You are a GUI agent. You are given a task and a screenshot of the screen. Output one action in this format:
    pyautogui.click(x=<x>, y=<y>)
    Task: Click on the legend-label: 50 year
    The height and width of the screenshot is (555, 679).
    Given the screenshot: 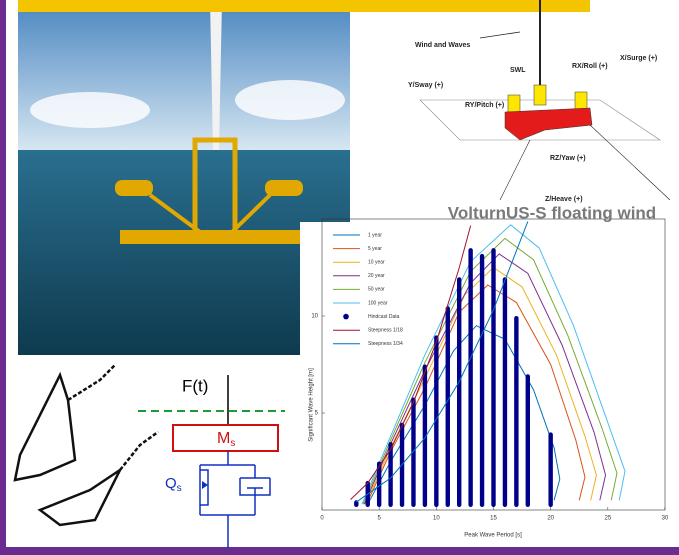 What is the action you would take?
    pyautogui.click(x=376, y=290)
    